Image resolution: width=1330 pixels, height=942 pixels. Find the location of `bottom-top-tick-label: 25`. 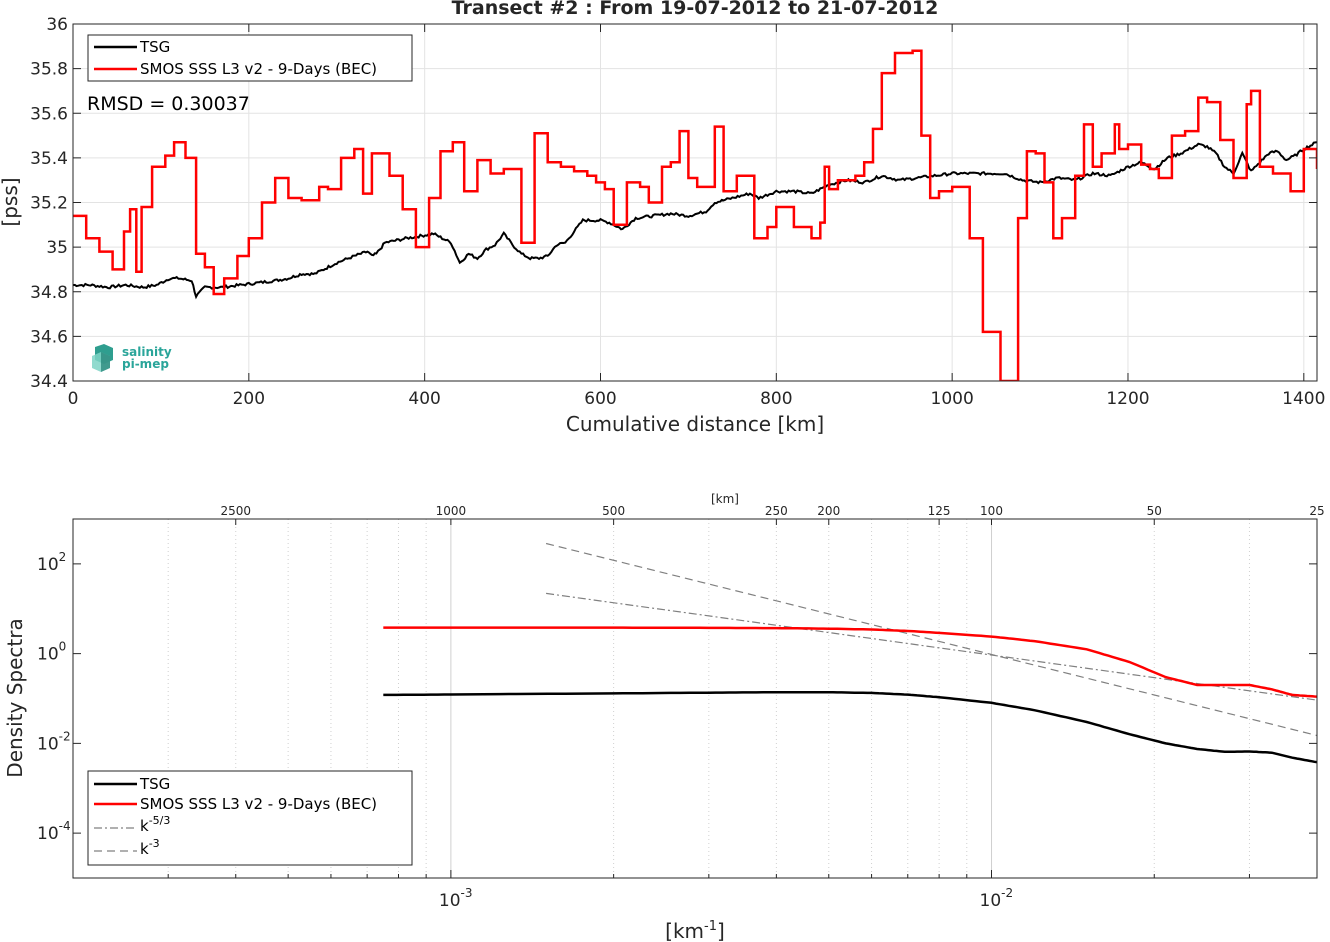

bottom-top-tick-label: 25 is located at coordinates (1316, 511).